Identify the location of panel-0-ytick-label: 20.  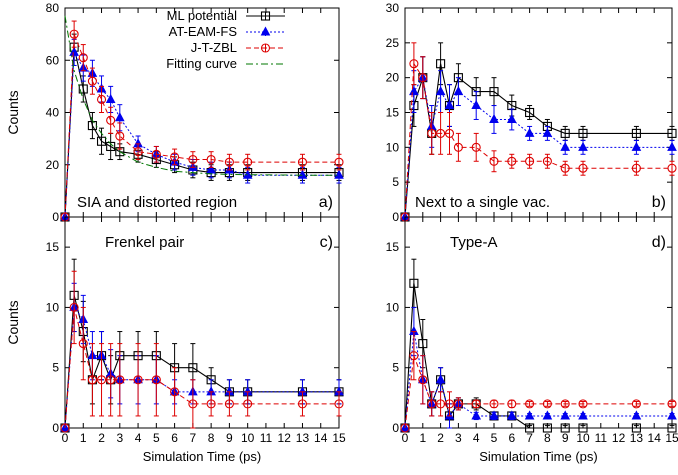
(53, 165).